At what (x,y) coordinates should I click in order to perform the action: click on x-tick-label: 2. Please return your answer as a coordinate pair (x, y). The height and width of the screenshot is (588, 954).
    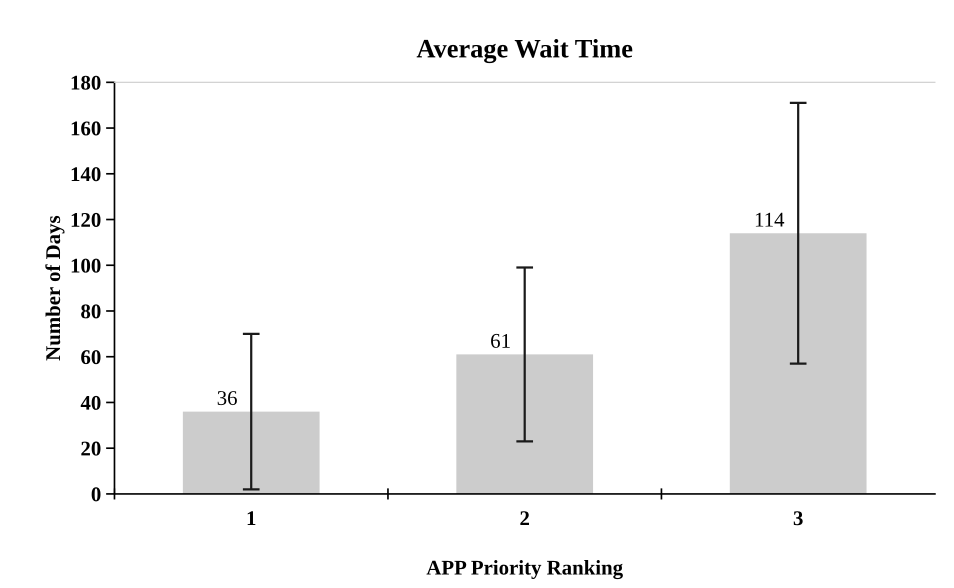
    Looking at the image, I should click on (525, 518).